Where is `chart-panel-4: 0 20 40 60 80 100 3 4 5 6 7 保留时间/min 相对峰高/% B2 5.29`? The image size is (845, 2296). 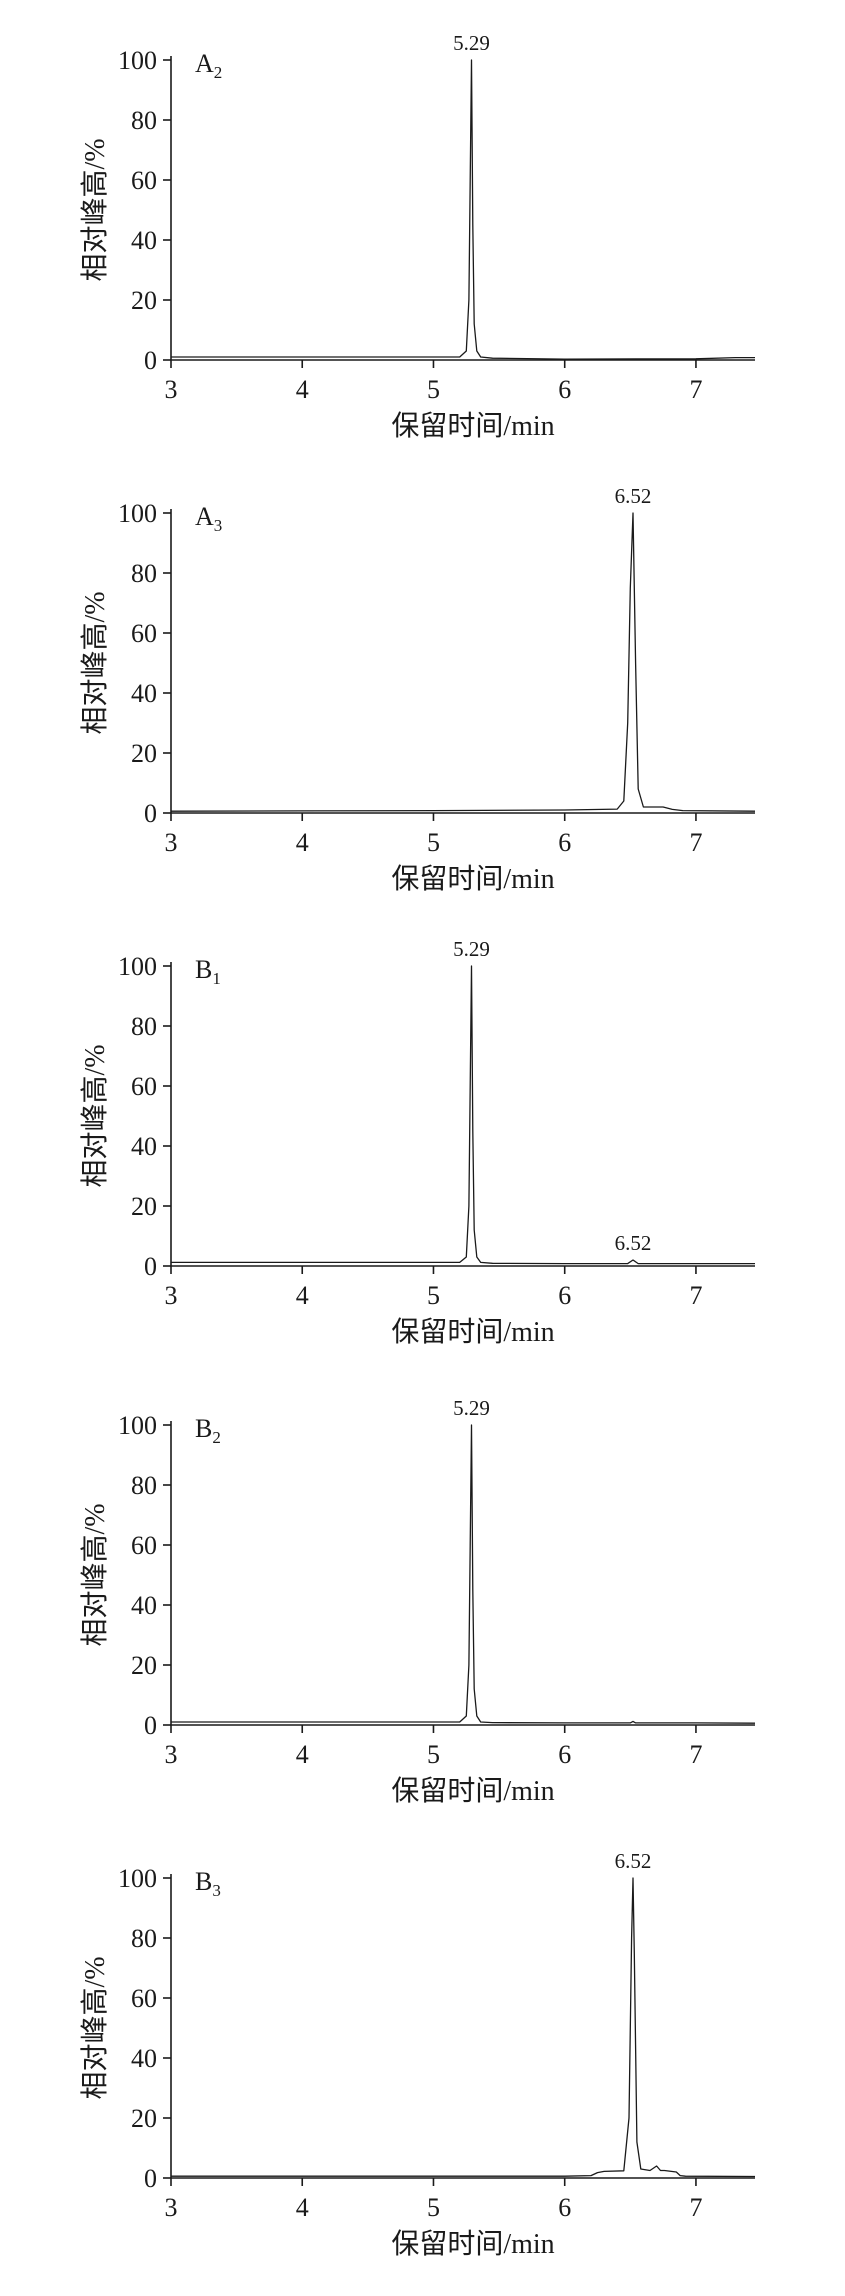
chart-panel-4: 0 20 40 60 80 100 3 4 5 6 7 保留时间/min 相对峰高/% B2 5.29 is located at coordinates (417, 1601).